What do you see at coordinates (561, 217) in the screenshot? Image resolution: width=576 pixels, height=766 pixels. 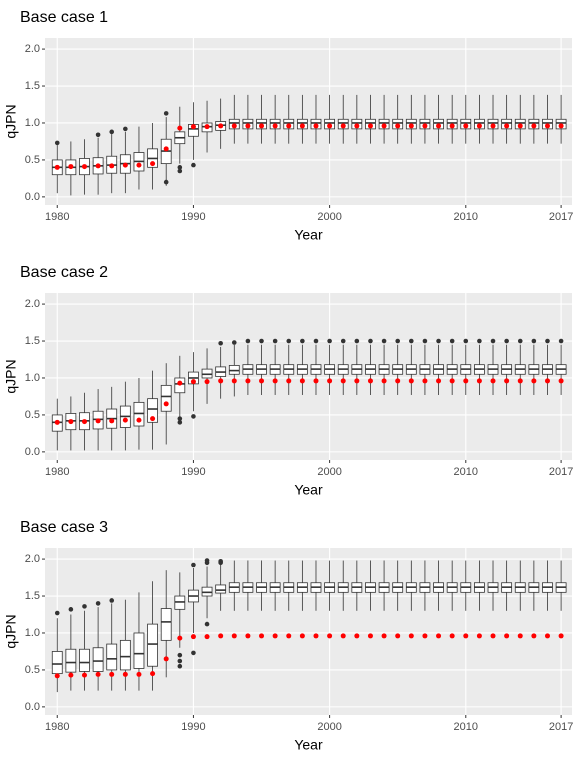 I see `x-tick-label: 2017` at bounding box center [561, 217].